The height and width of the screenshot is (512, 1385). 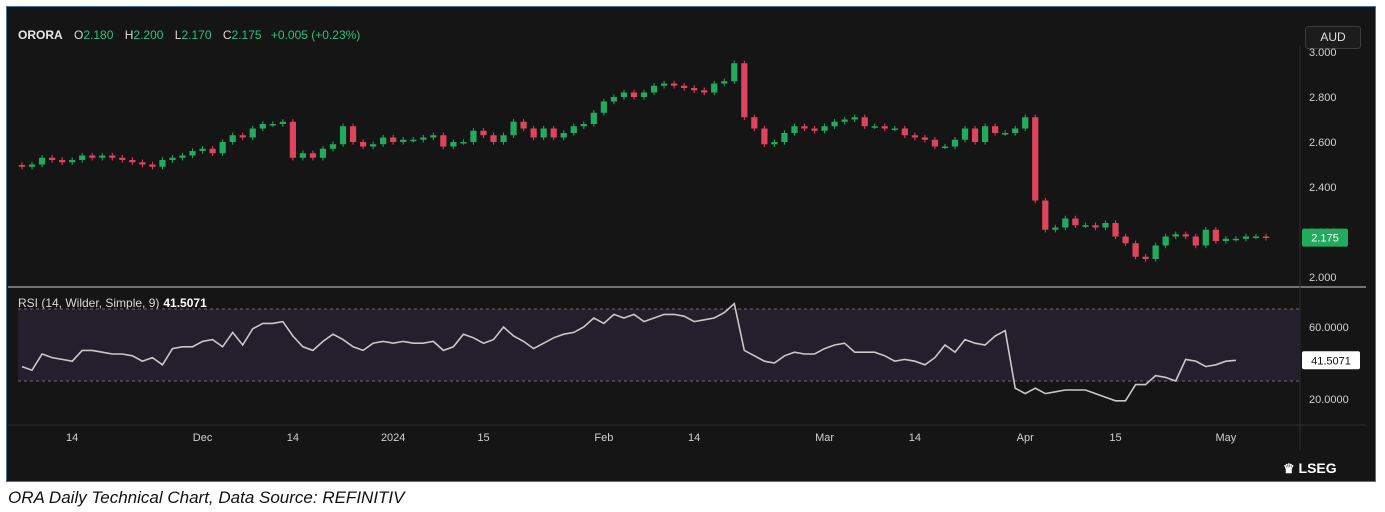 I want to click on time-tick-label: Mar, so click(x=824, y=438).